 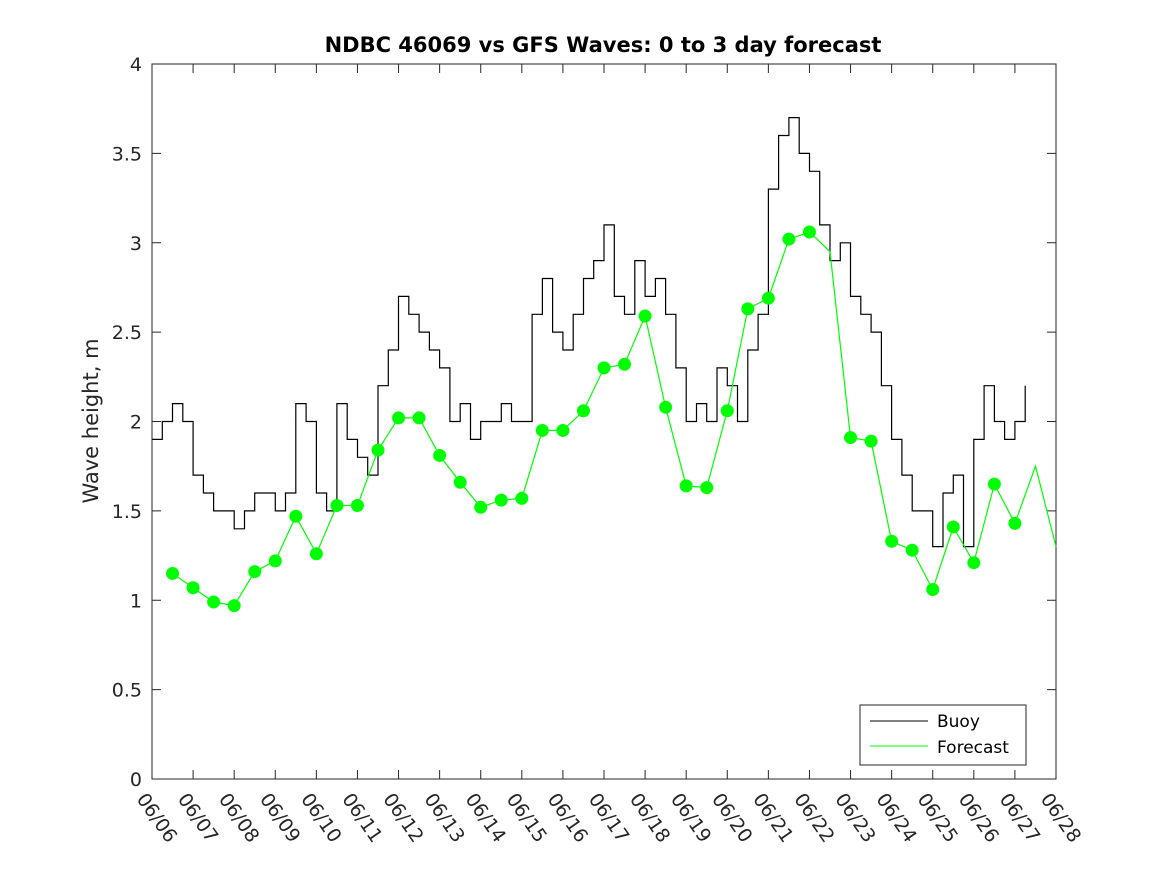 I want to click on y-tick-label: 4, so click(x=136, y=65).